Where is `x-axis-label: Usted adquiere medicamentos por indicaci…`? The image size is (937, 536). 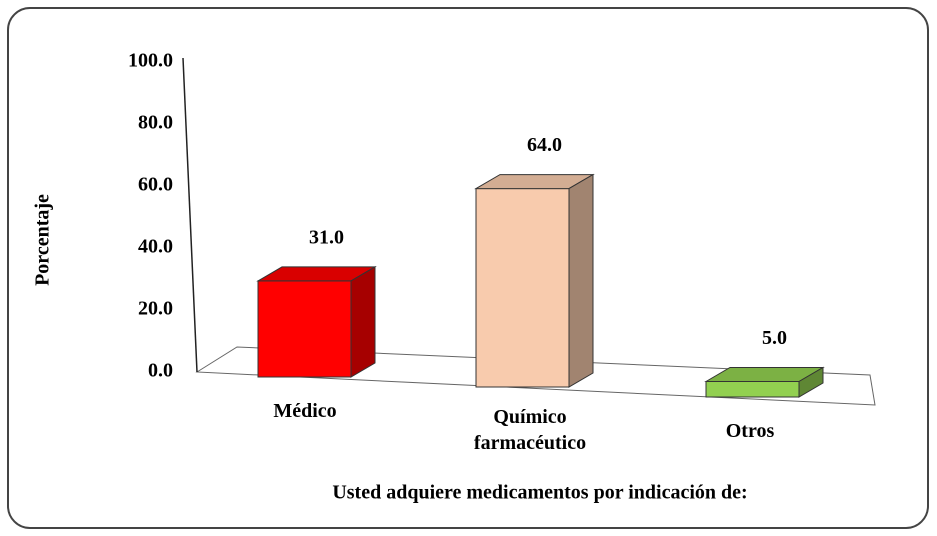
x-axis-label: Usted adquiere medicamentos por indicaci… is located at coordinates (539, 493).